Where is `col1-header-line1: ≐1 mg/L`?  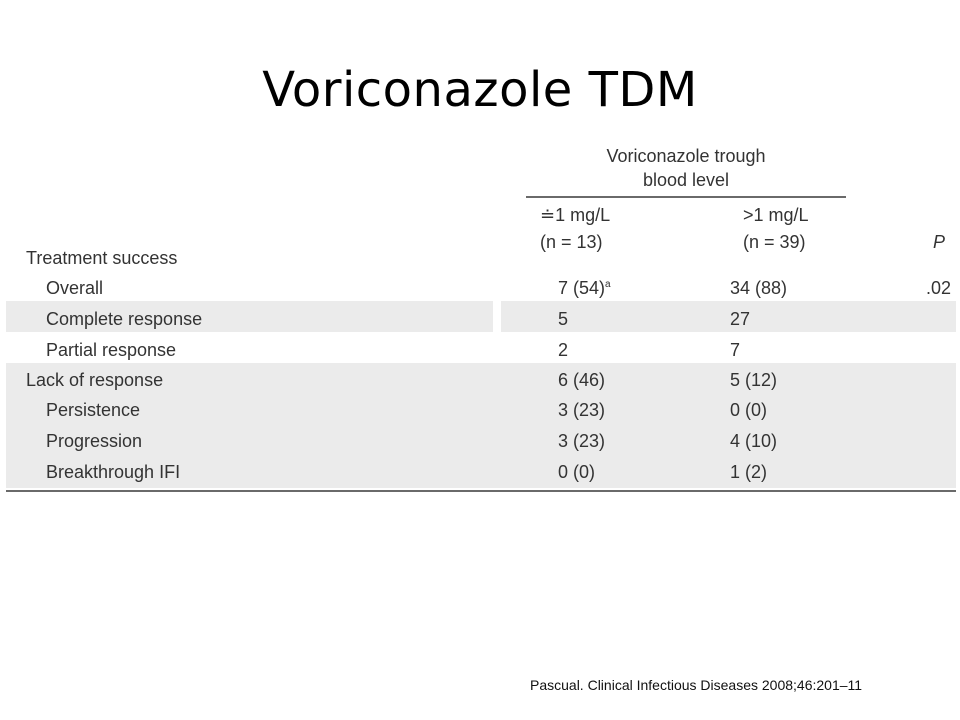 col1-header-line1: ≐1 mg/L is located at coordinates (575, 215).